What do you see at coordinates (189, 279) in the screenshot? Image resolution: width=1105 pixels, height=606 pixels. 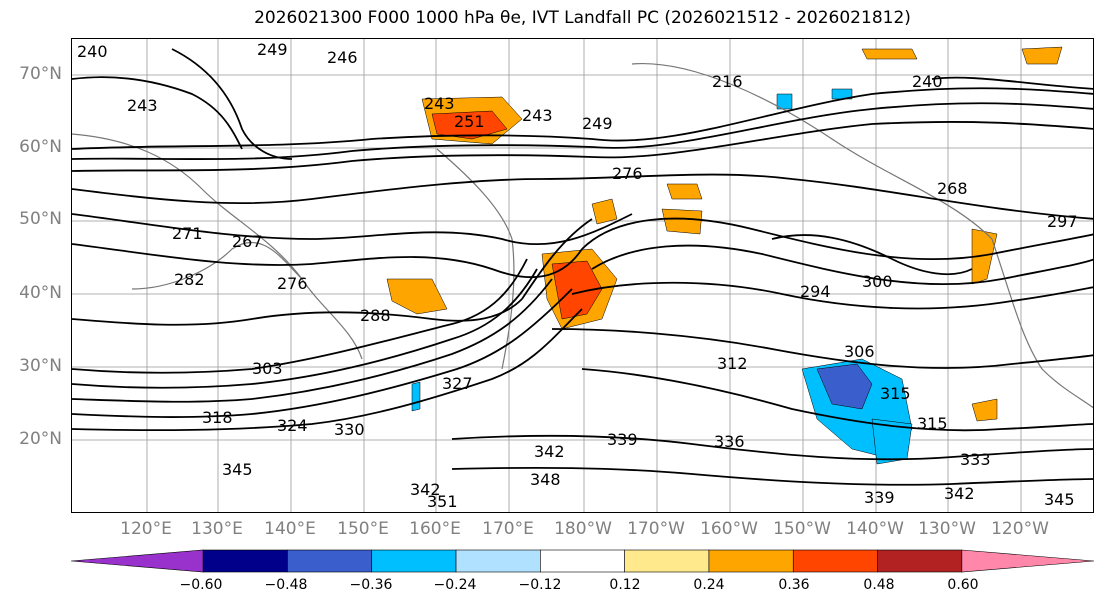 I see `contour-label: 282` at bounding box center [189, 279].